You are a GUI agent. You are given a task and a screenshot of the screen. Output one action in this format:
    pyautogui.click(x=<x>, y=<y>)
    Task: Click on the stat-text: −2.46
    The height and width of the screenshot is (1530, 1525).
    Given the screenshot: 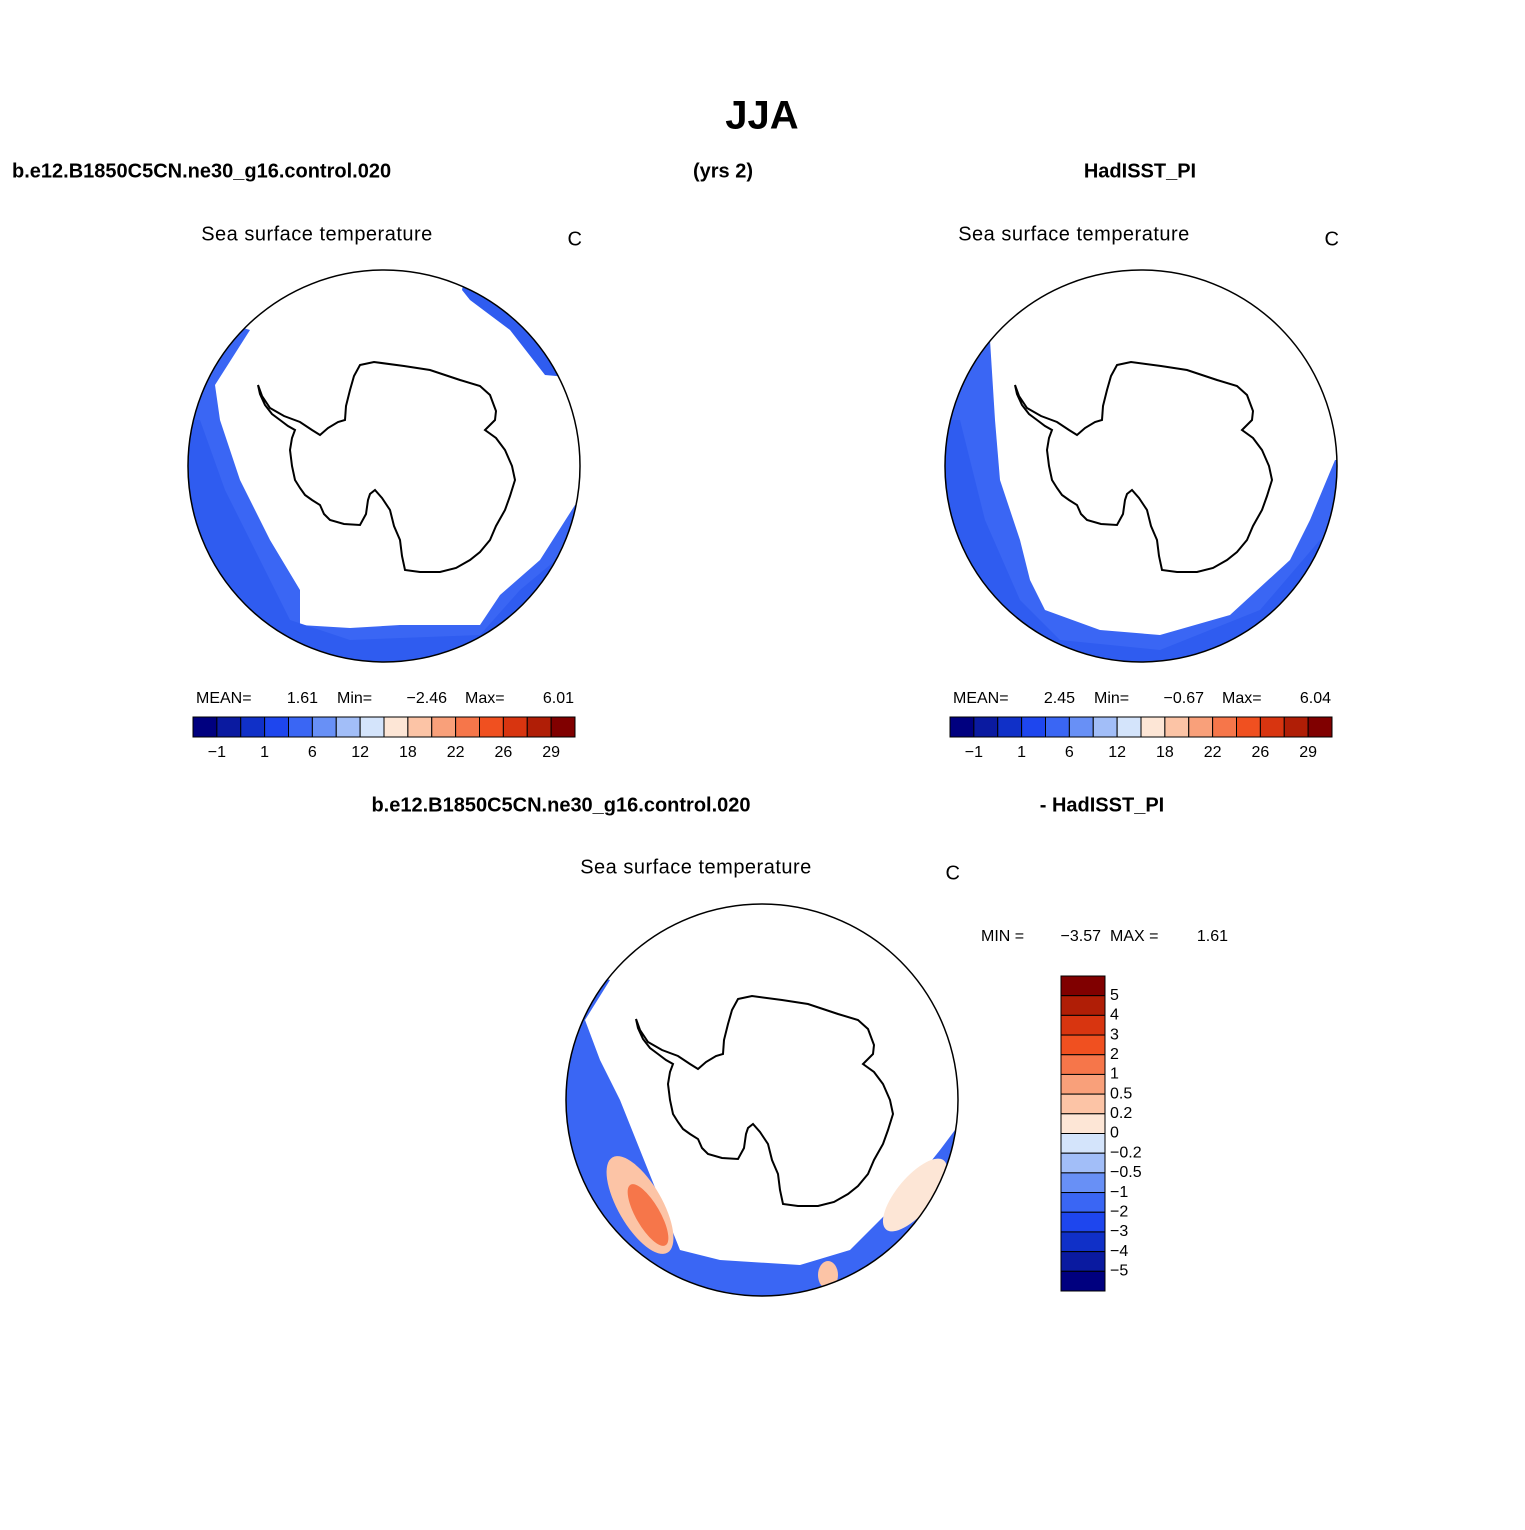 What is the action you would take?
    pyautogui.click(x=427, y=698)
    